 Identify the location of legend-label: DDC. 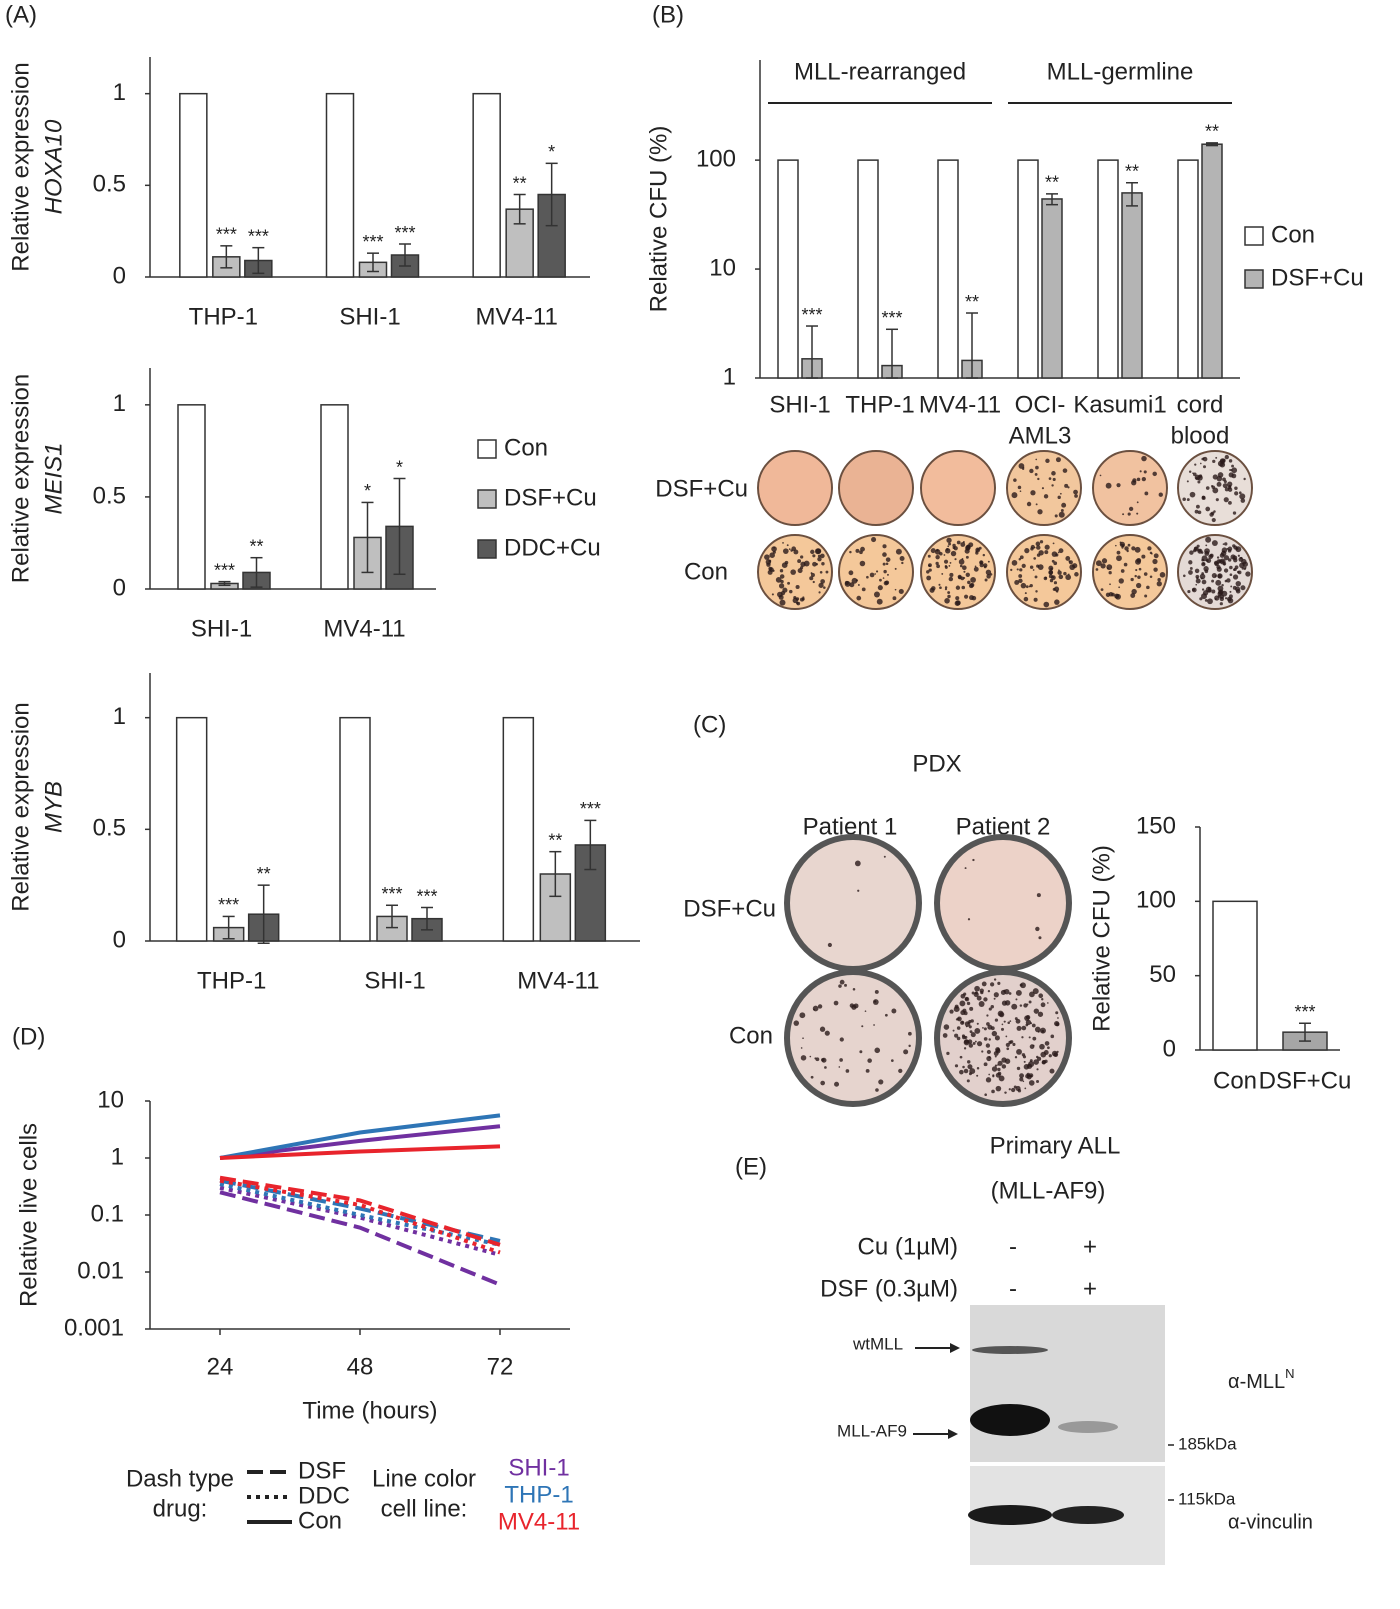
(324, 1495).